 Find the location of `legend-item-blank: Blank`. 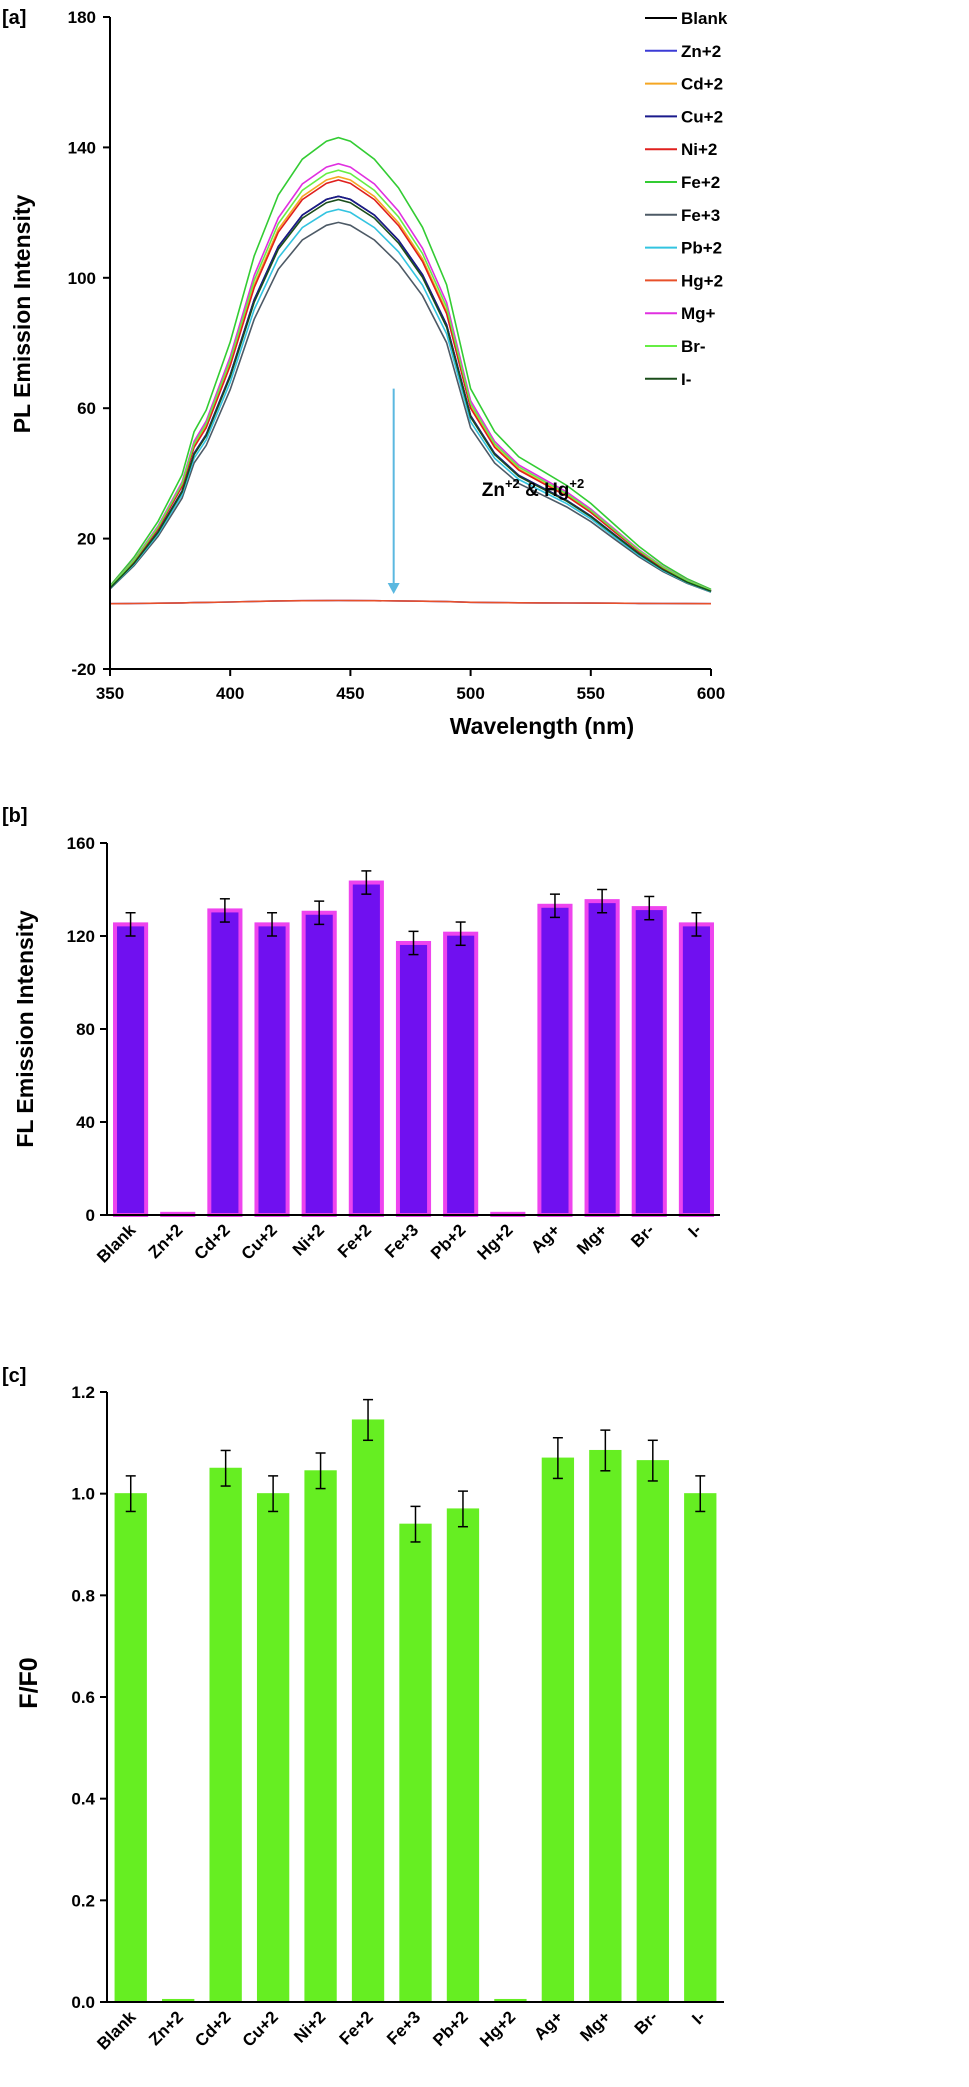

legend-item-blank: Blank is located at coordinates (686, 18).